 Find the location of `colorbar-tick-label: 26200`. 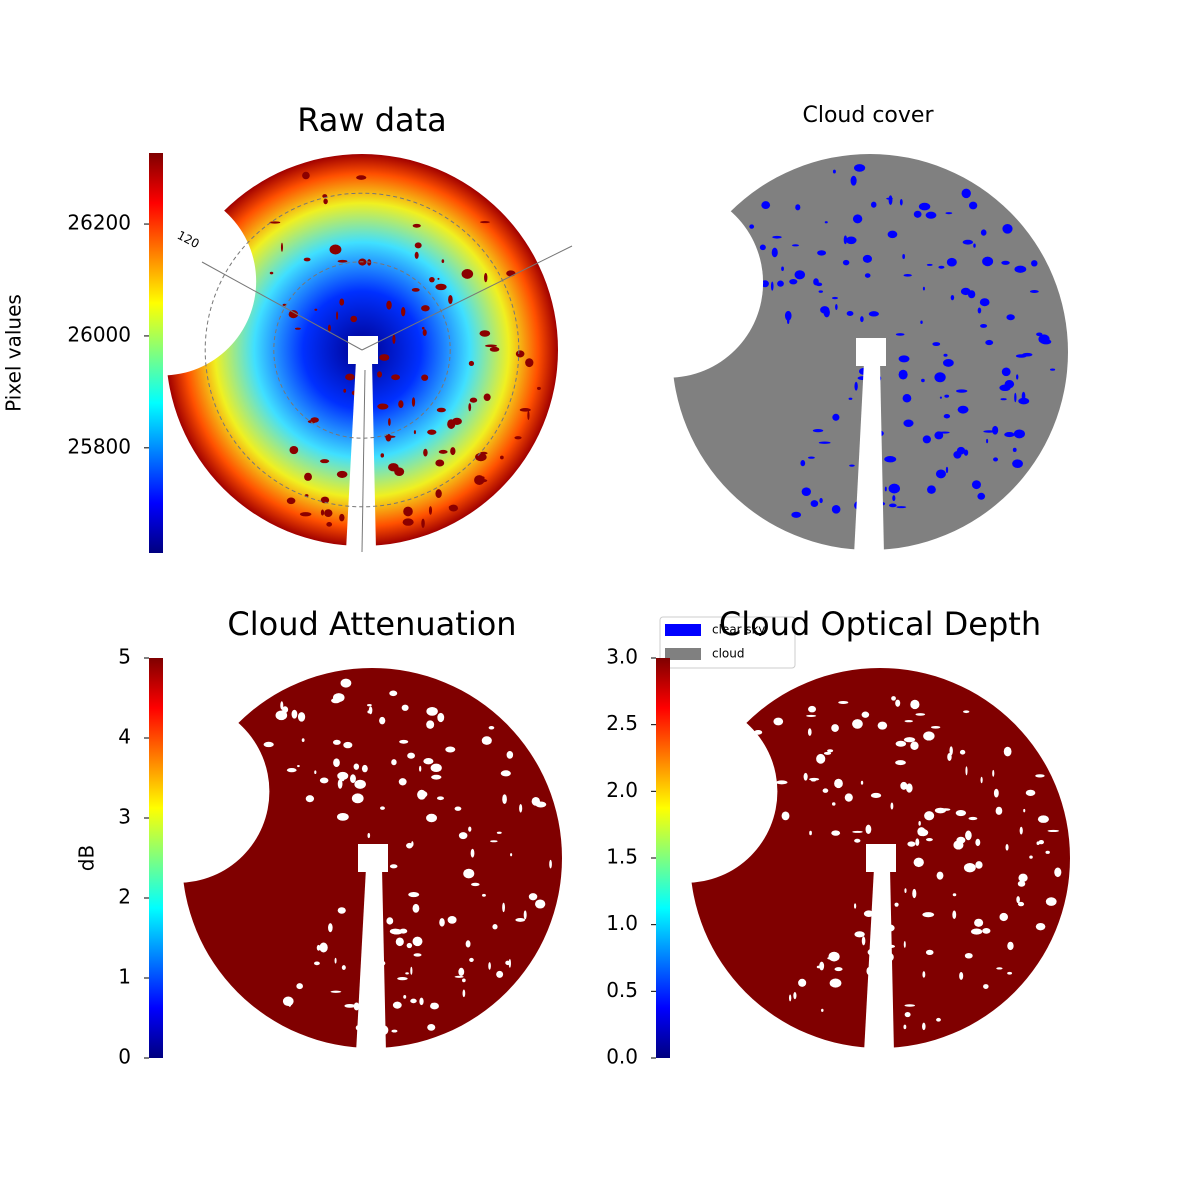

colorbar-tick-label: 26200 is located at coordinates (99, 223).